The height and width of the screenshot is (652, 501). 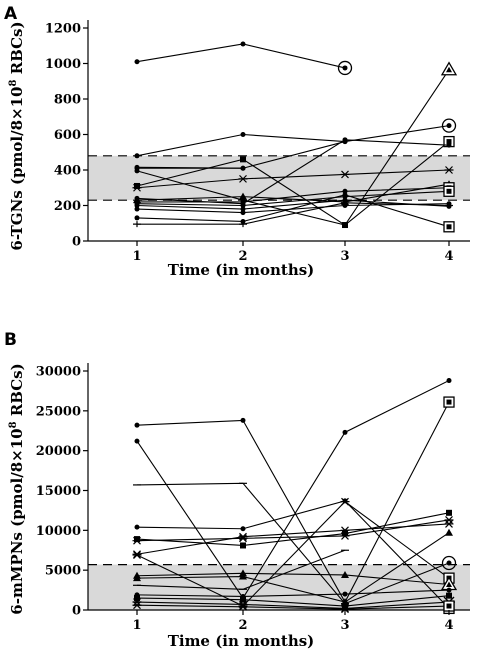 I want to click on panel-b-series-9-point-end-triangle-core, so click(x=449, y=584).